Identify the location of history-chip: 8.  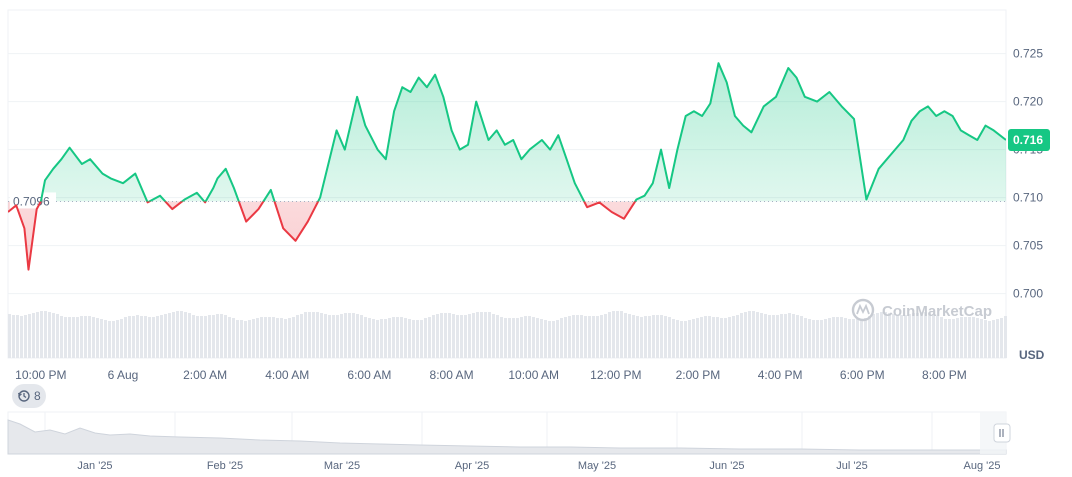
(29, 396).